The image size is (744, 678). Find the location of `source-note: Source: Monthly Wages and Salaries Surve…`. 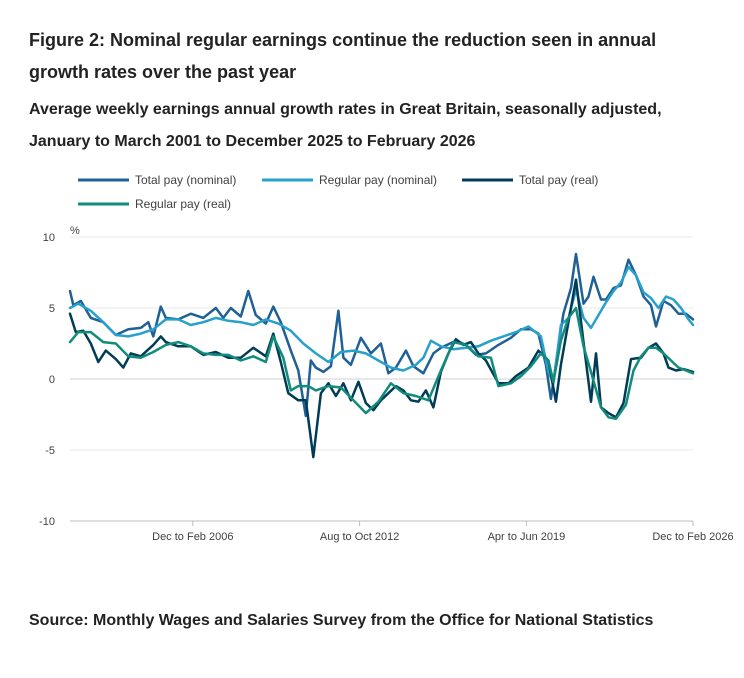

source-note: Source: Monthly Wages and Salaries Surve… is located at coordinates (341, 620).